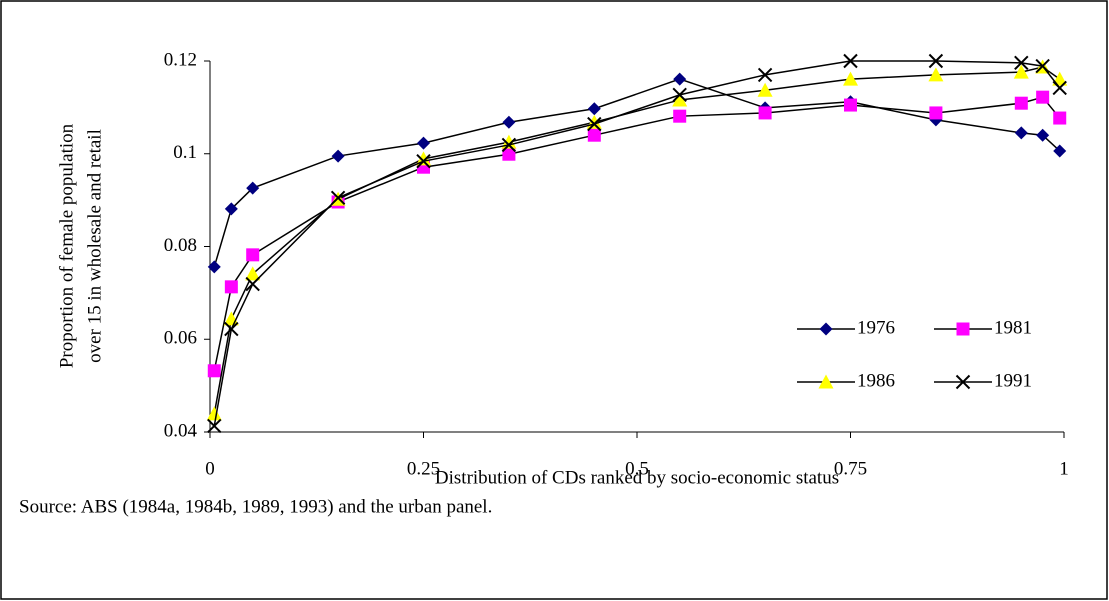 This screenshot has width=1109, height=601. I want to click on y-tick-label: 0.08, so click(180, 245).